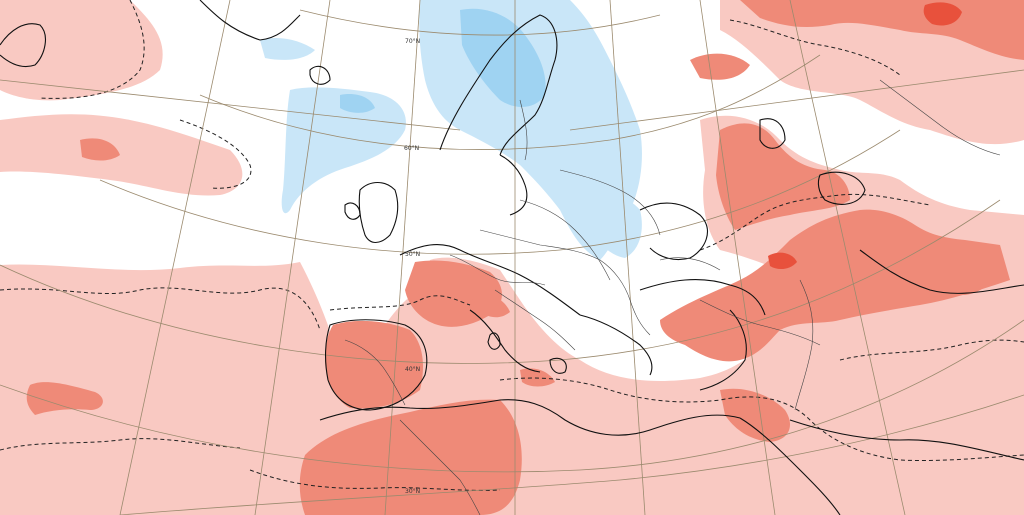  What do you see at coordinates (412, 491) in the screenshot?
I see `latitude-label-30n: 30°N` at bounding box center [412, 491].